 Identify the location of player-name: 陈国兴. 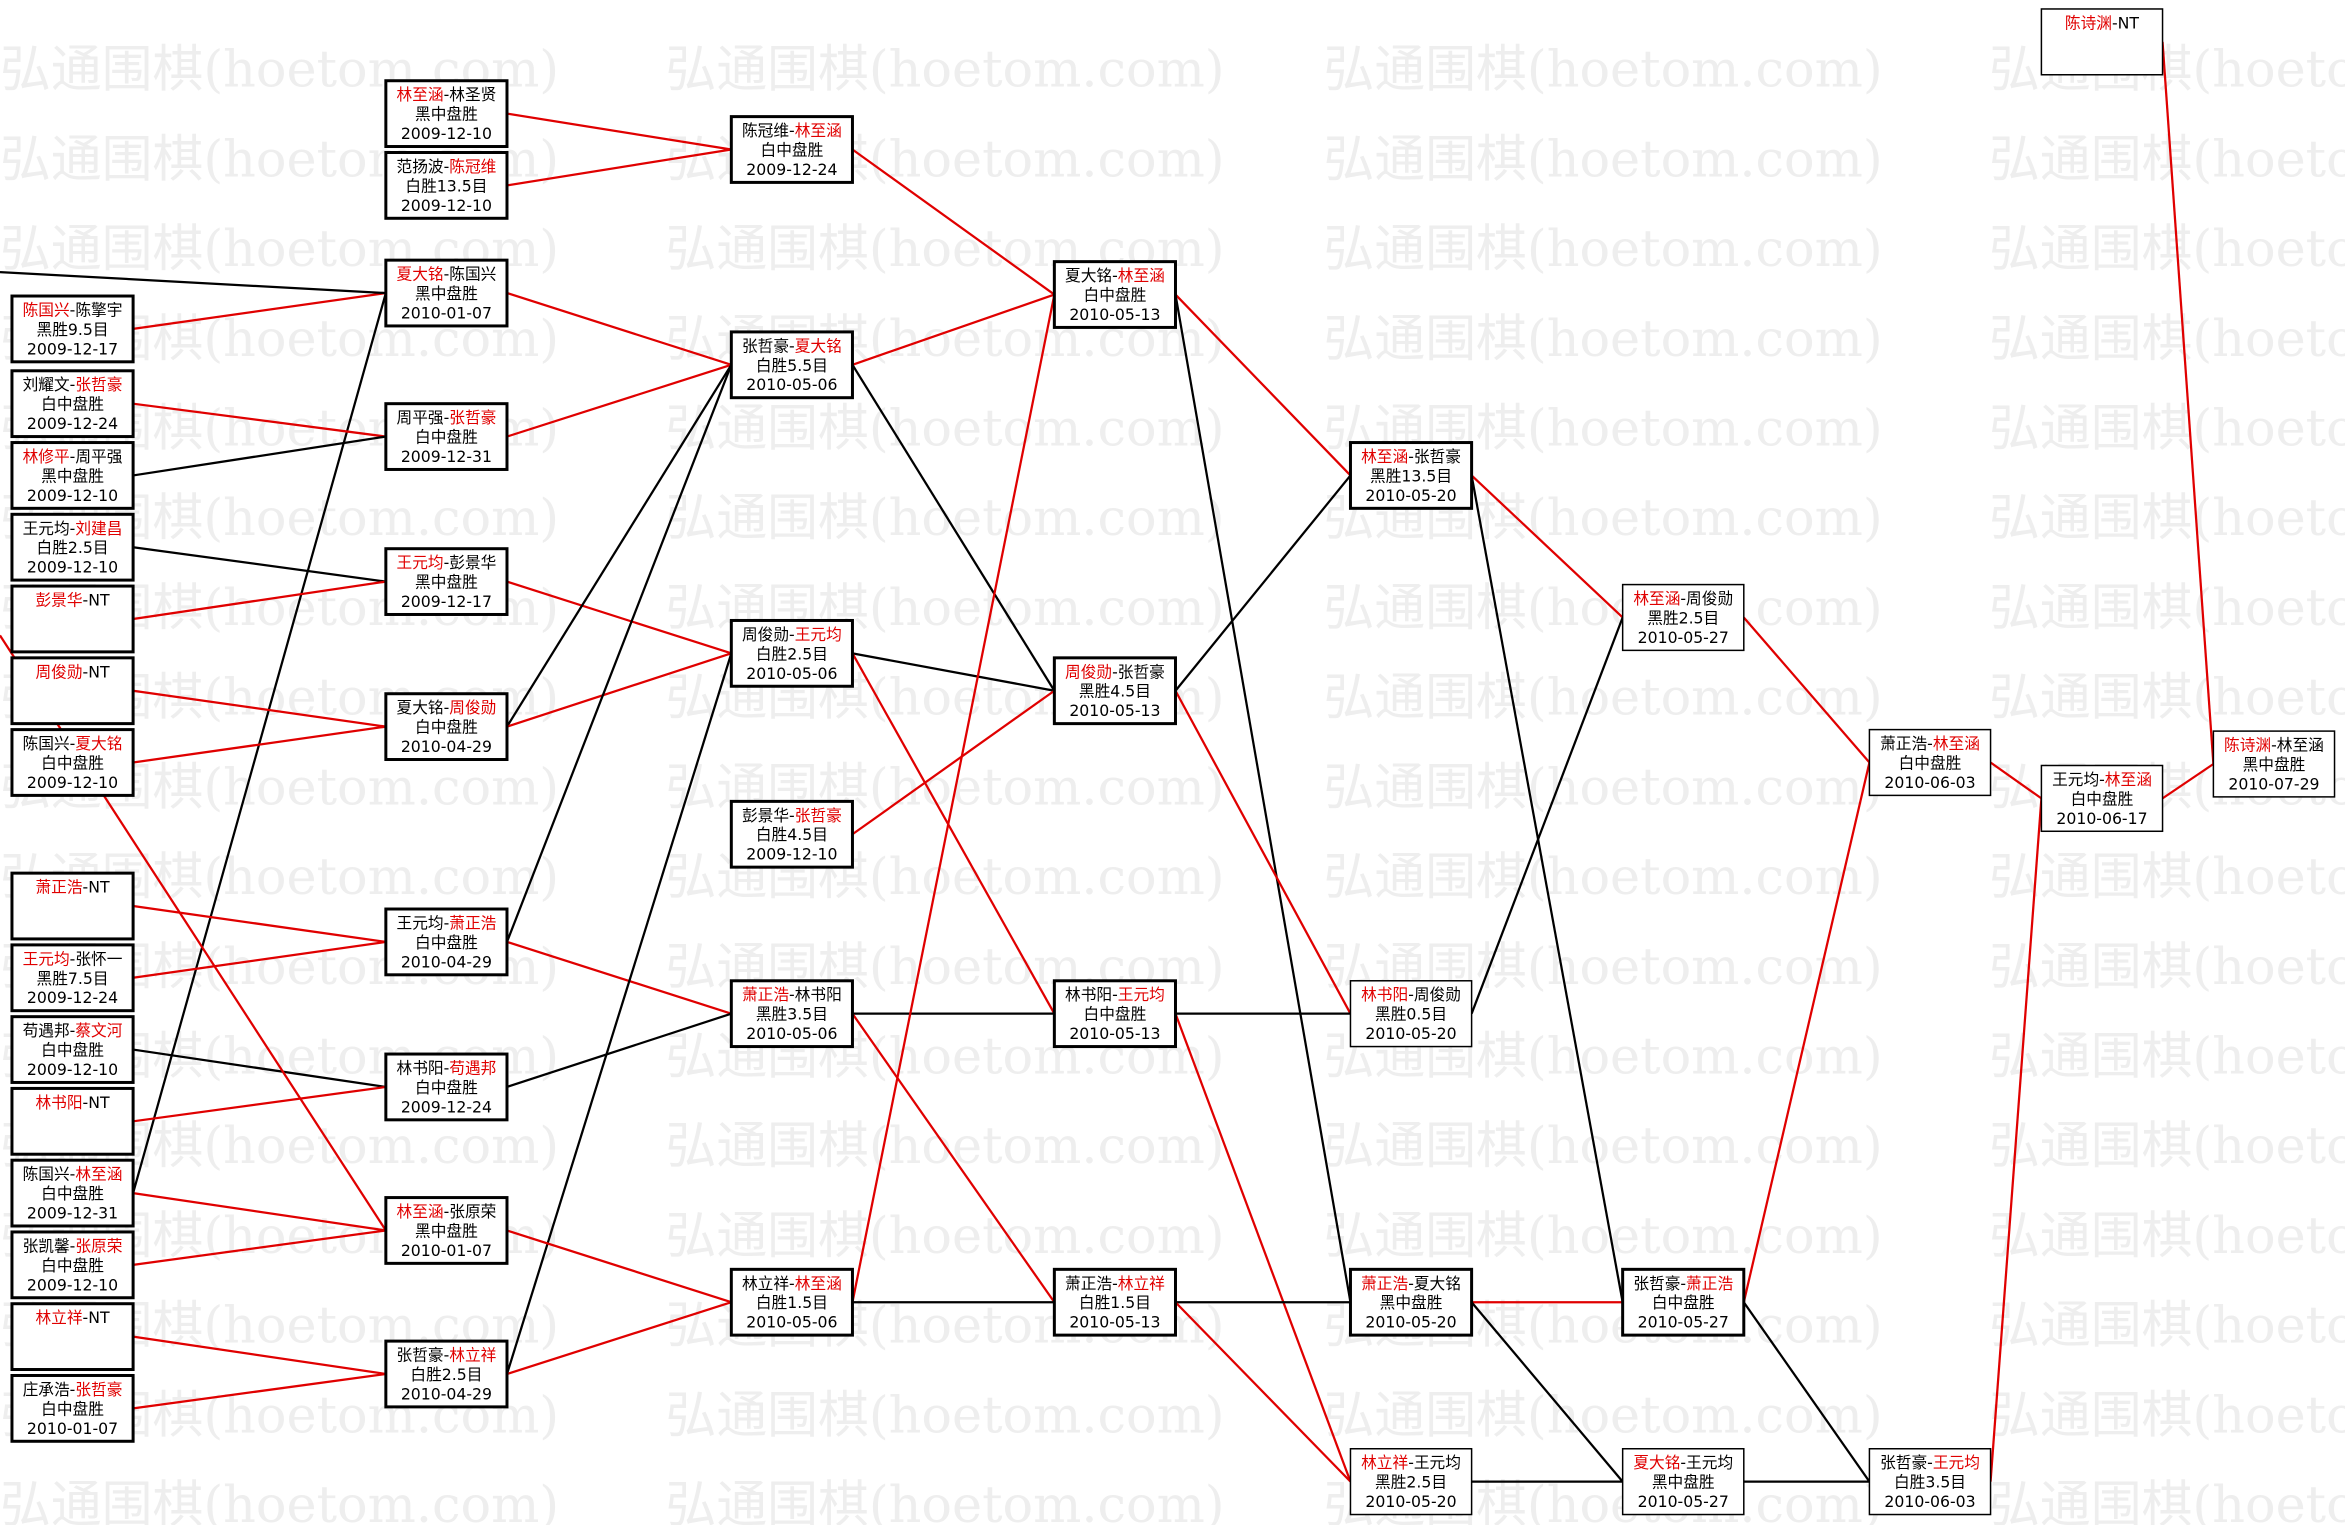
(46, 309).